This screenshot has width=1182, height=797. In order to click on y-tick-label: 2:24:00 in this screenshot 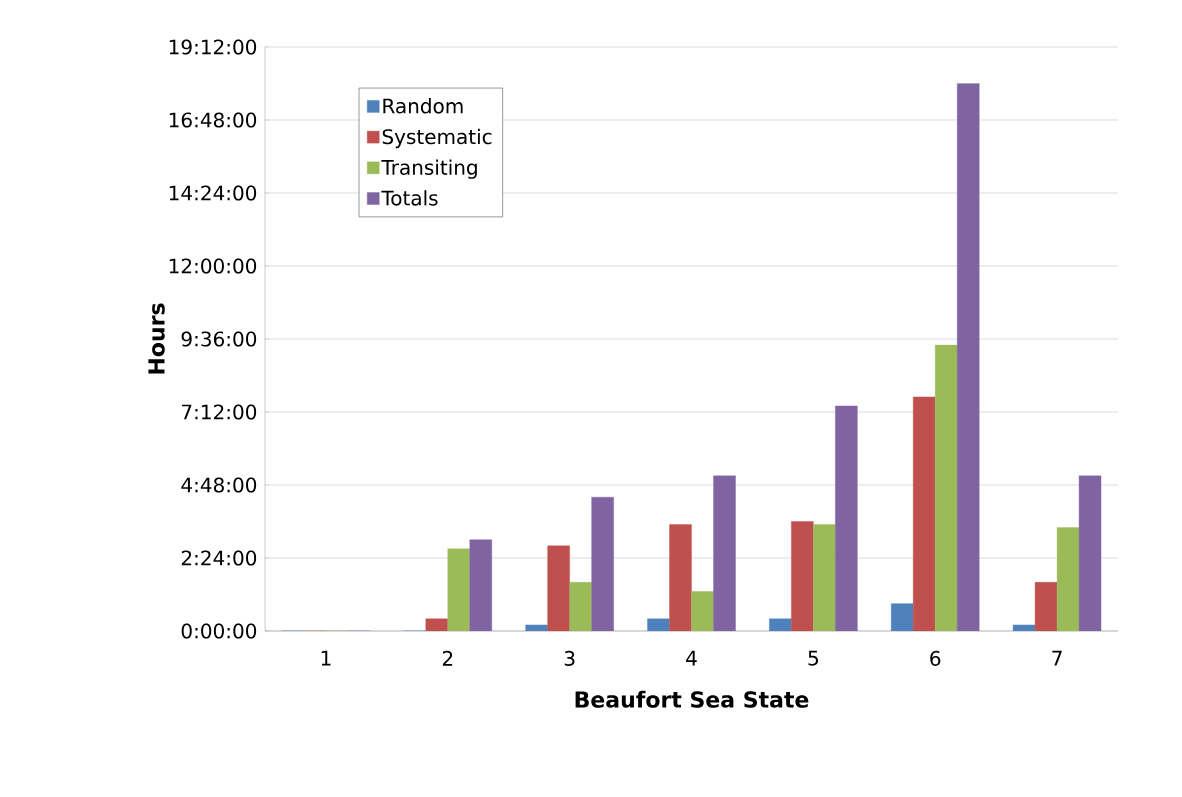, I will do `click(219, 558)`.